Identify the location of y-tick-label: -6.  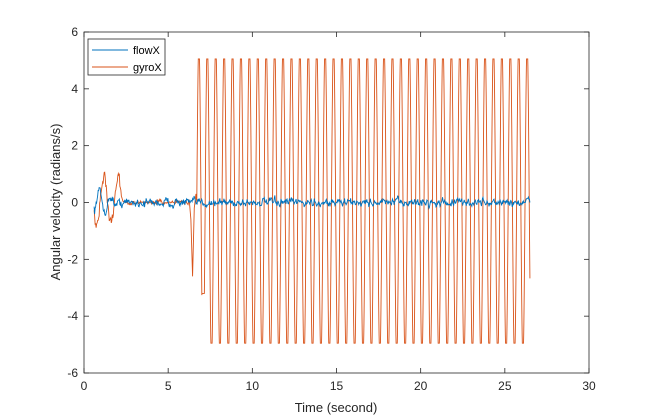
(72, 373).